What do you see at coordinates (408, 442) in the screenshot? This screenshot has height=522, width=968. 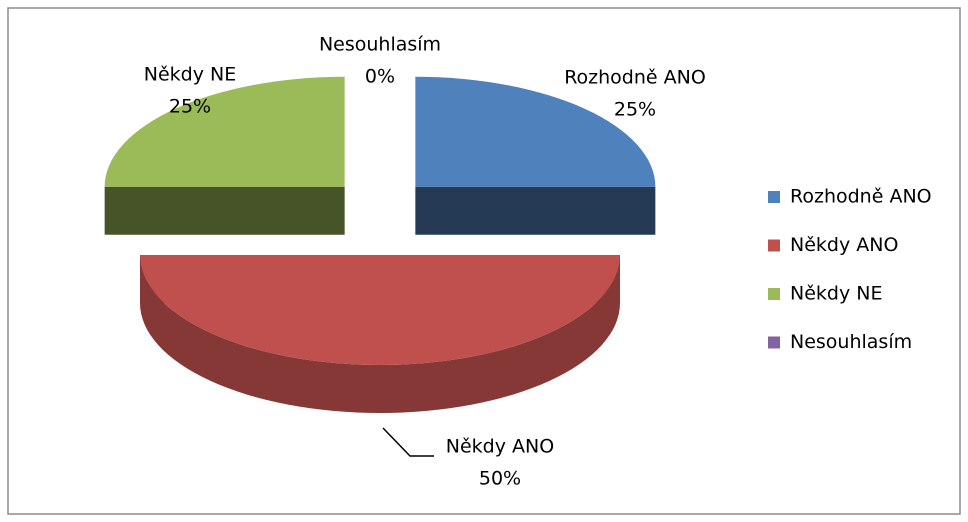 I see `leader-line` at bounding box center [408, 442].